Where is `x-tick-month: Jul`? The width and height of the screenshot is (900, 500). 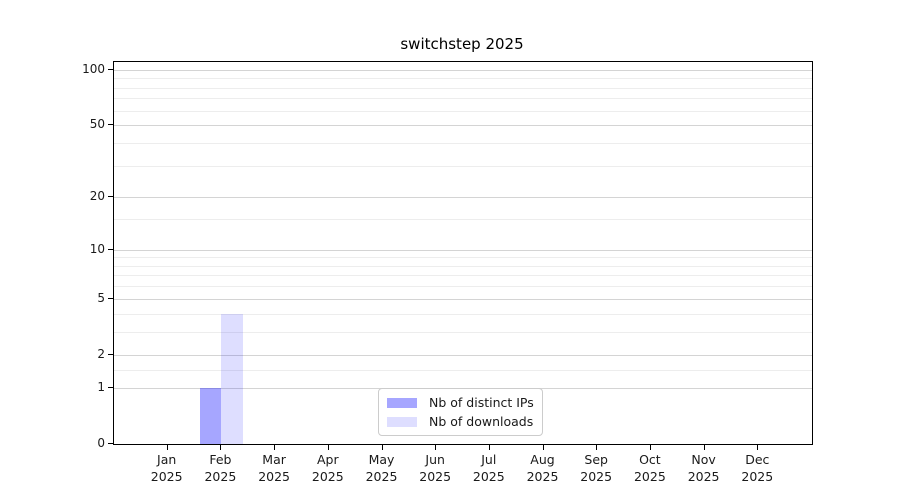 x-tick-month: Jul is located at coordinates (489, 459).